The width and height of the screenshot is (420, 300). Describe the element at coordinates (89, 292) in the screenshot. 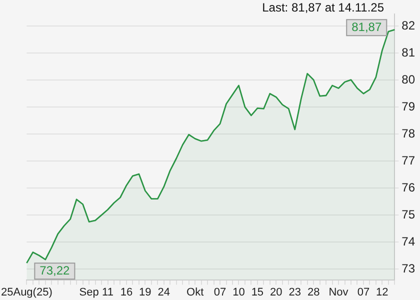

I see `x-tick-label: Sep` at that location.